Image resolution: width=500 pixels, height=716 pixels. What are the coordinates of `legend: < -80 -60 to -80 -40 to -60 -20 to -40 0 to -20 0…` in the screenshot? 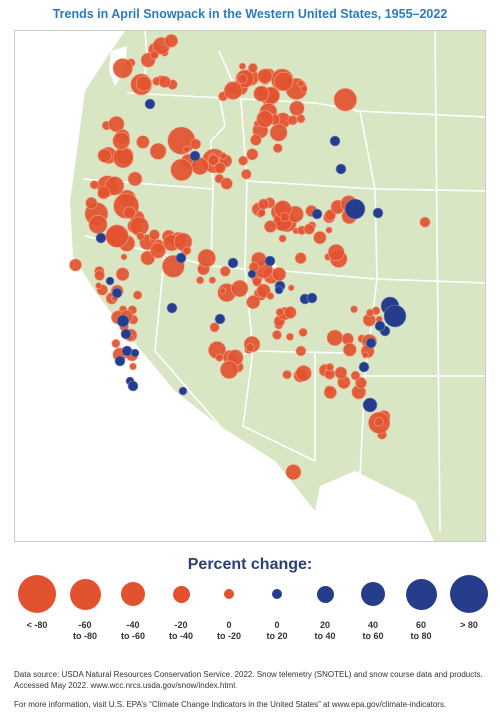 It's located at (250, 607).